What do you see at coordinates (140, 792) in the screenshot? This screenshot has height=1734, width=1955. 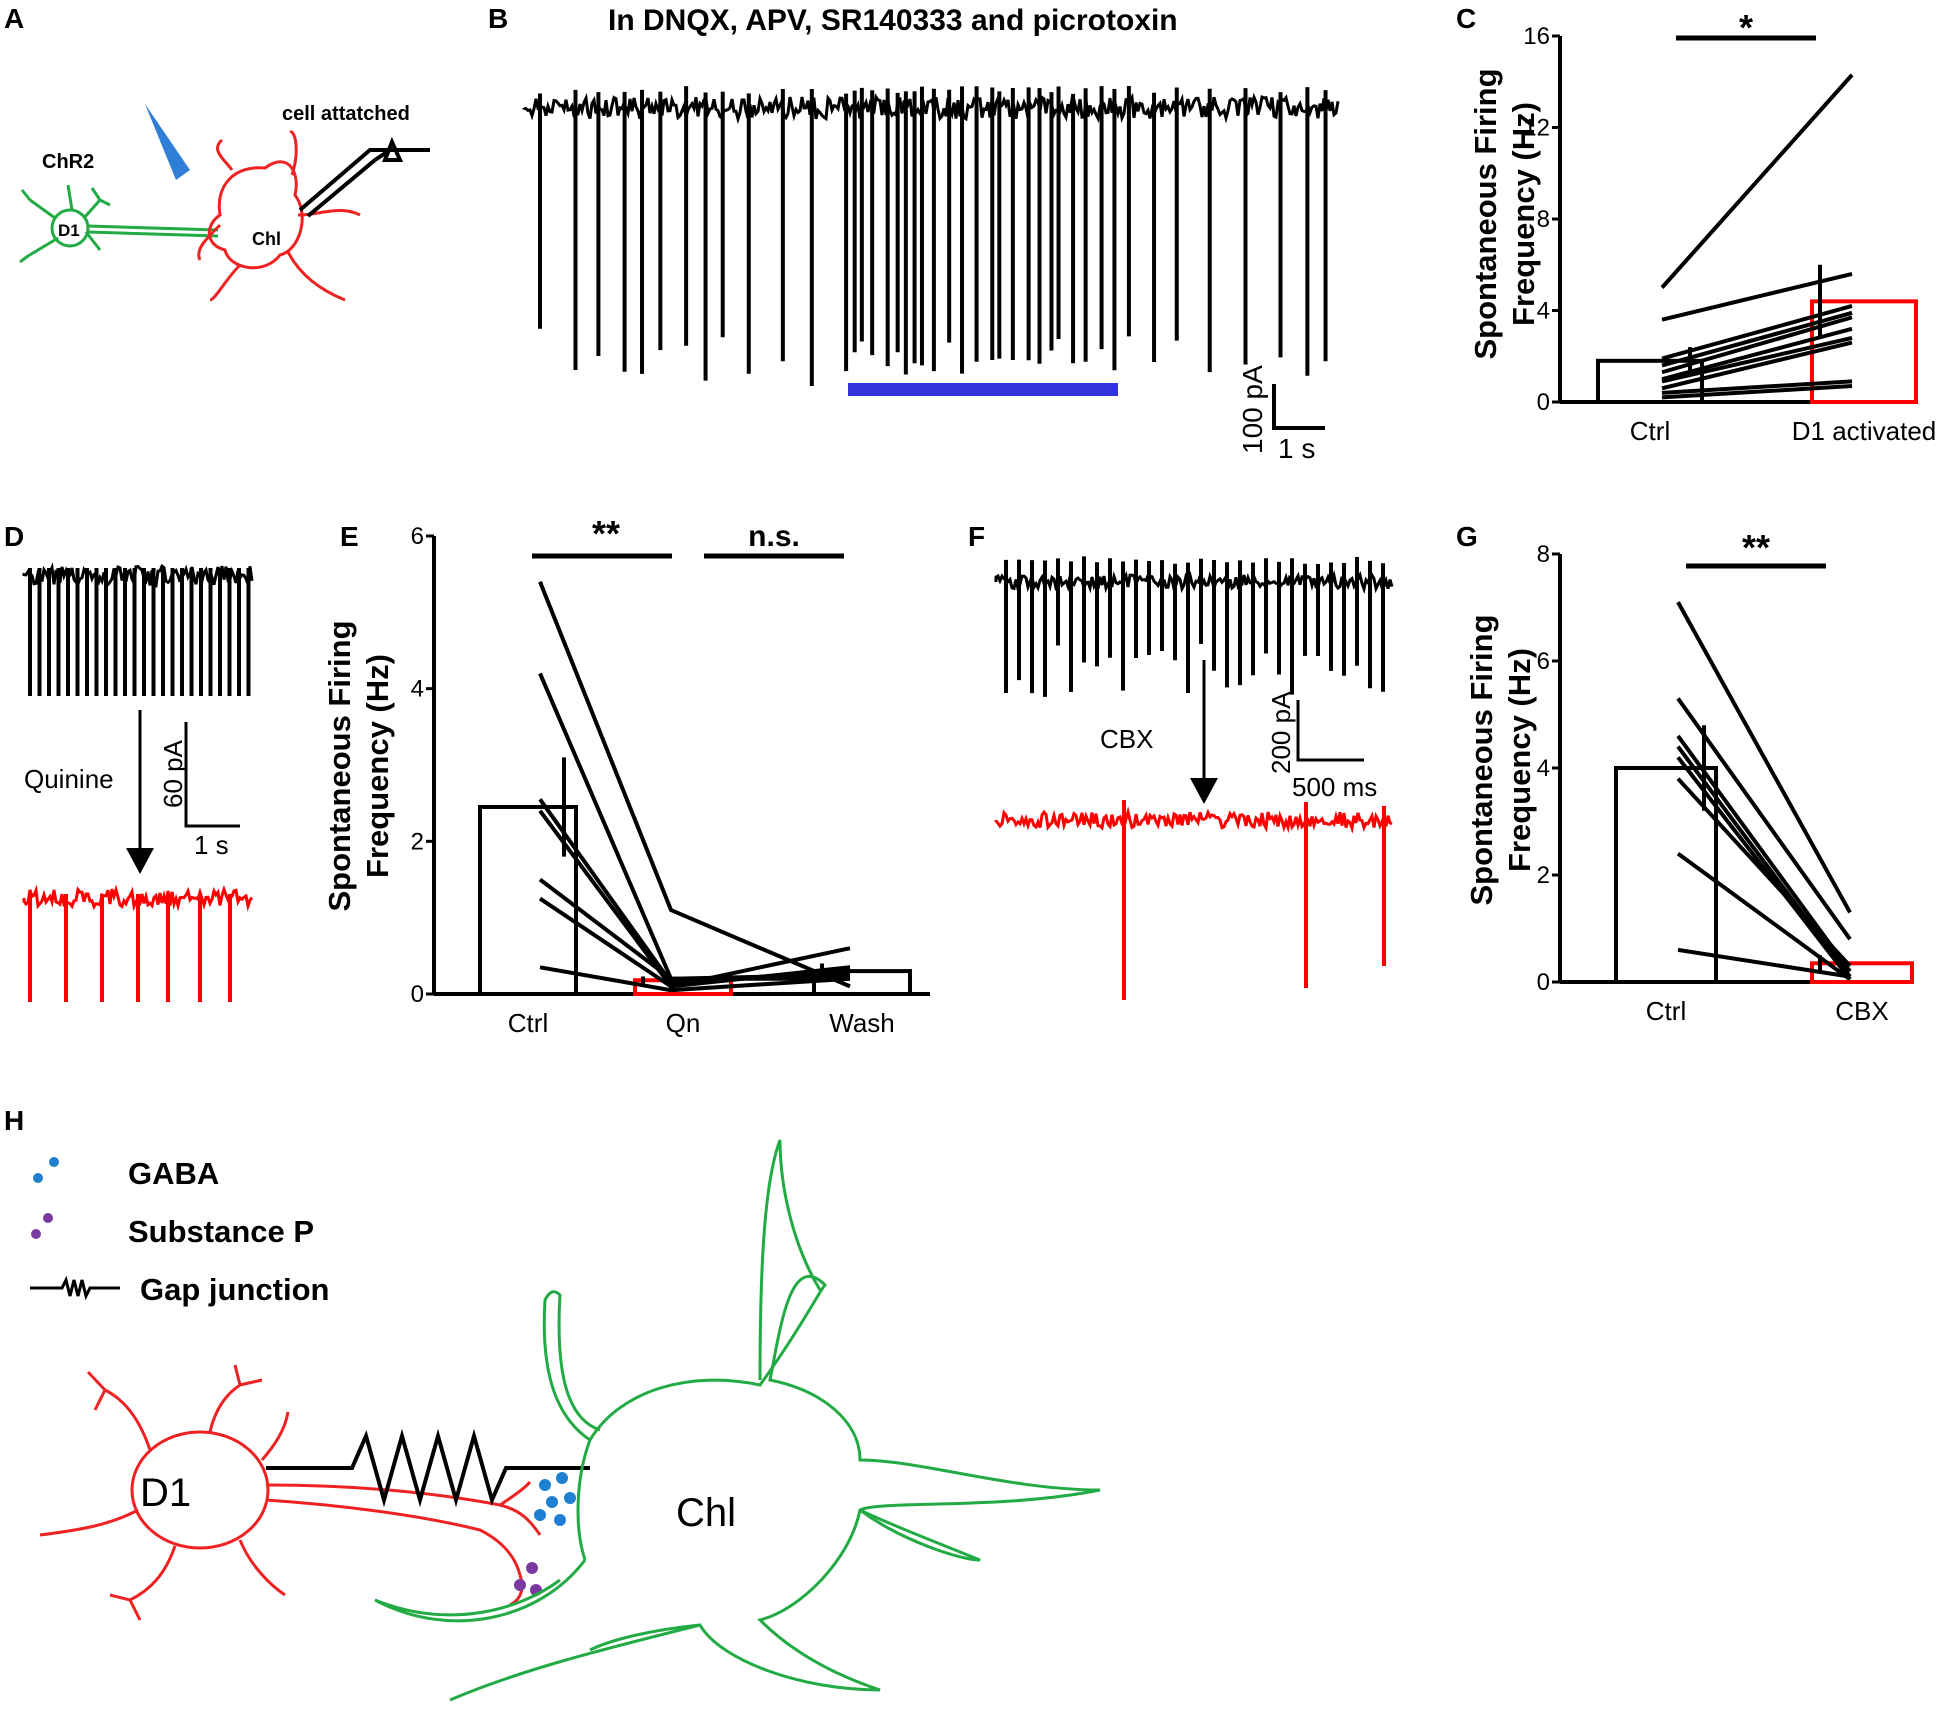 I see `d-arrow` at bounding box center [140, 792].